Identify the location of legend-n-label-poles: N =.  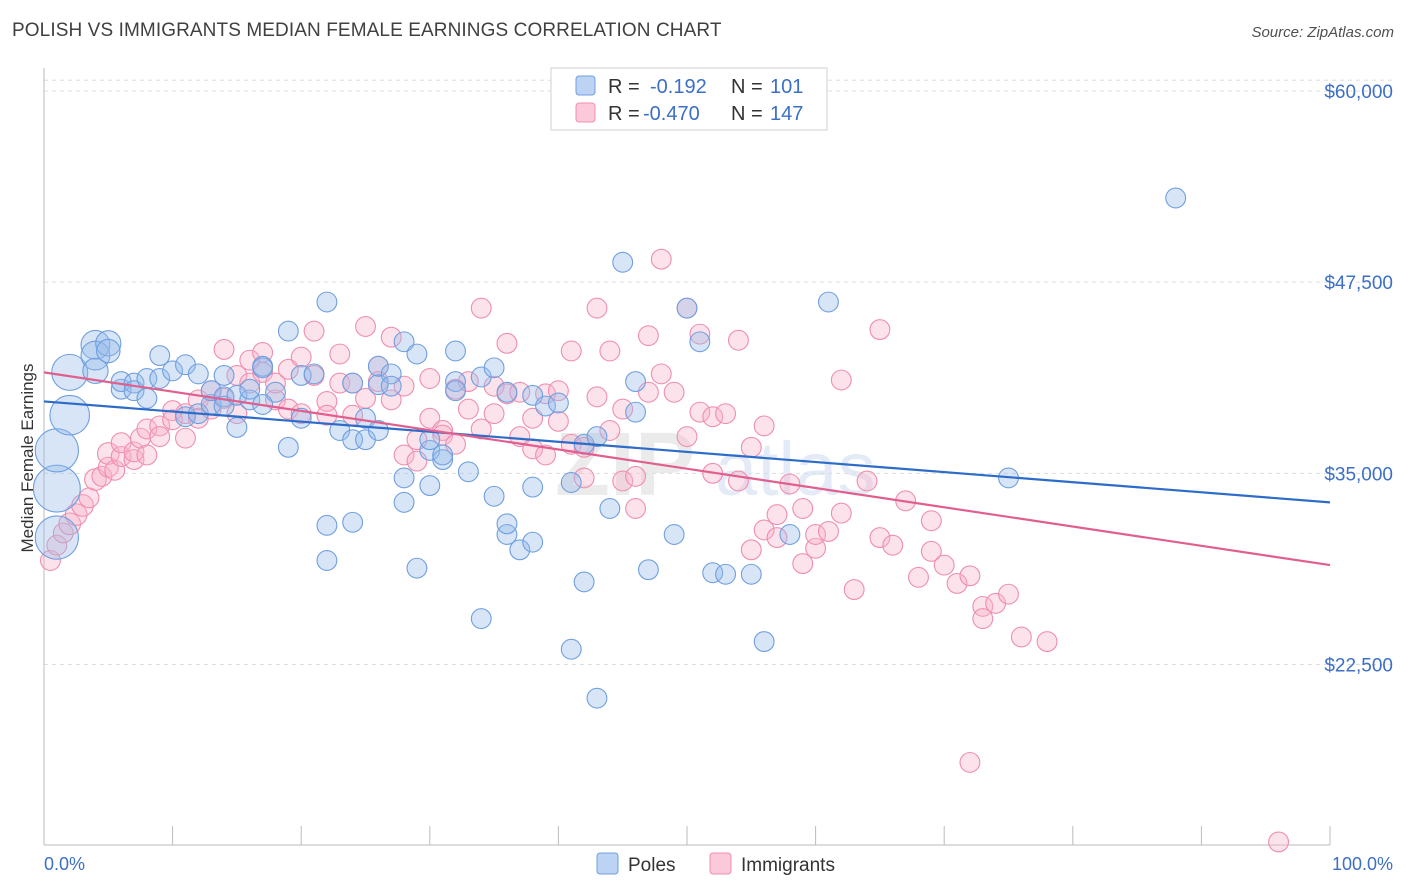
(747, 87).